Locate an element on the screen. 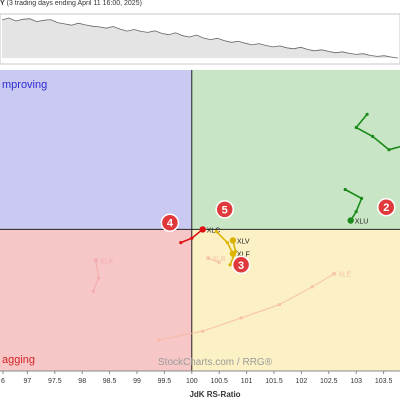  x-tick-label: 98 is located at coordinates (82, 381).